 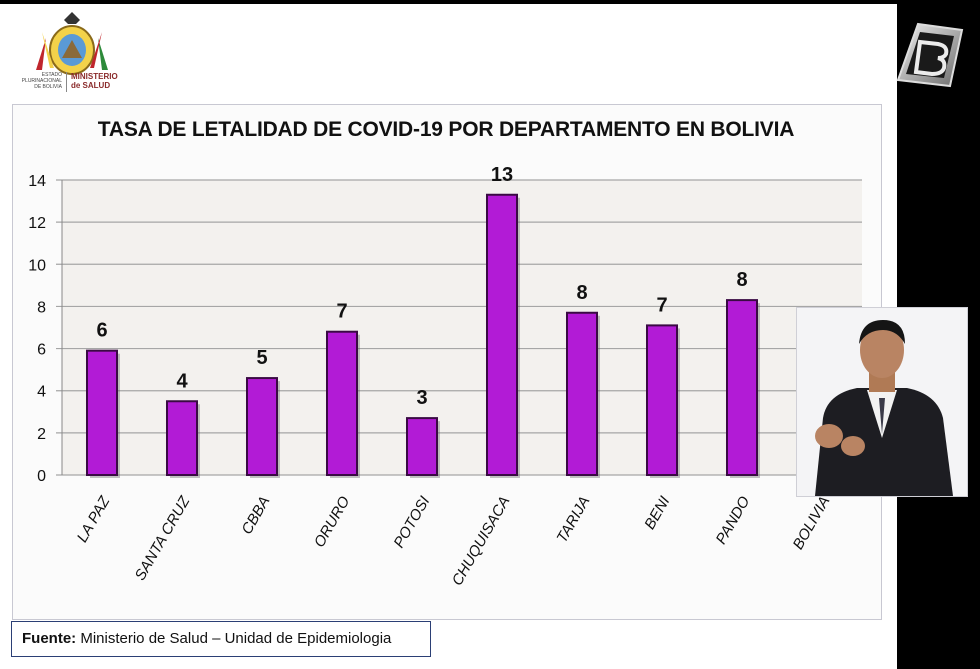 What do you see at coordinates (261, 358) in the screenshot?
I see `data-label: 5` at bounding box center [261, 358].